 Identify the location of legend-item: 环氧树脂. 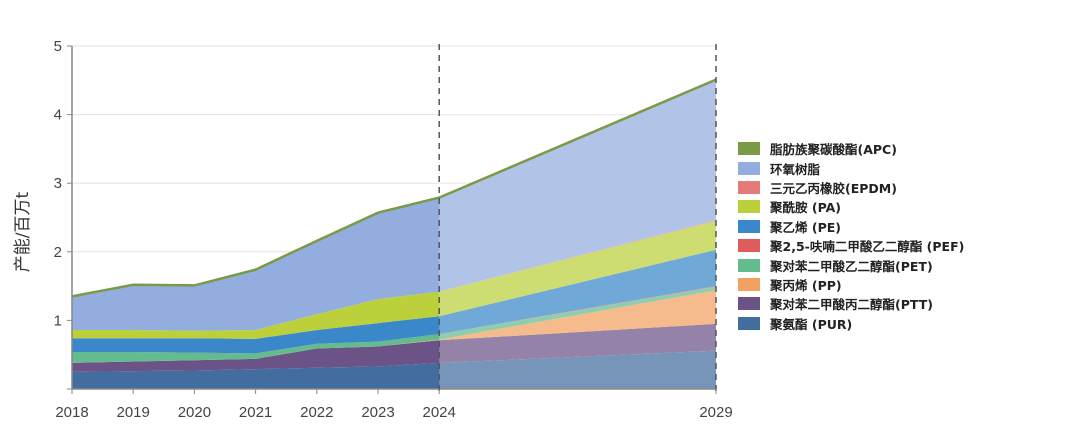
(851, 167).